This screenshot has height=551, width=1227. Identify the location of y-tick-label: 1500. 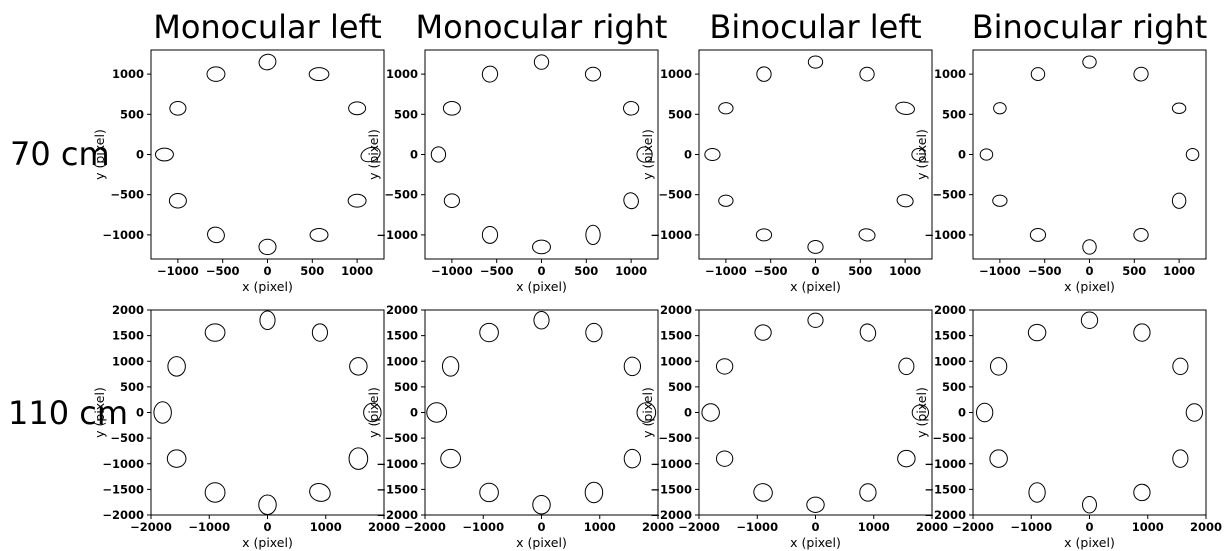
(128, 336).